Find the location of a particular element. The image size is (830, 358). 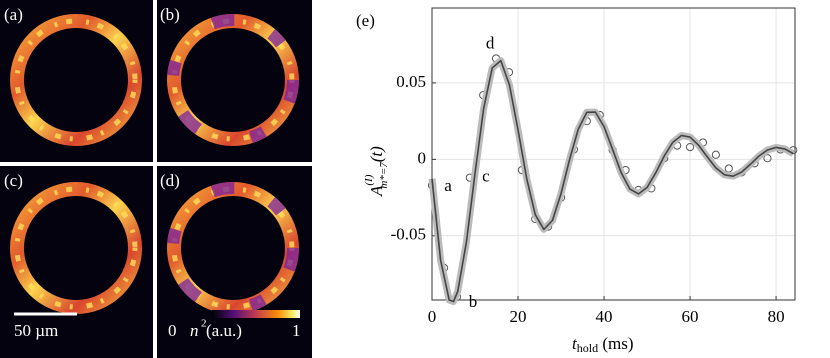

colorbar-min: 0 is located at coordinates (172, 330).